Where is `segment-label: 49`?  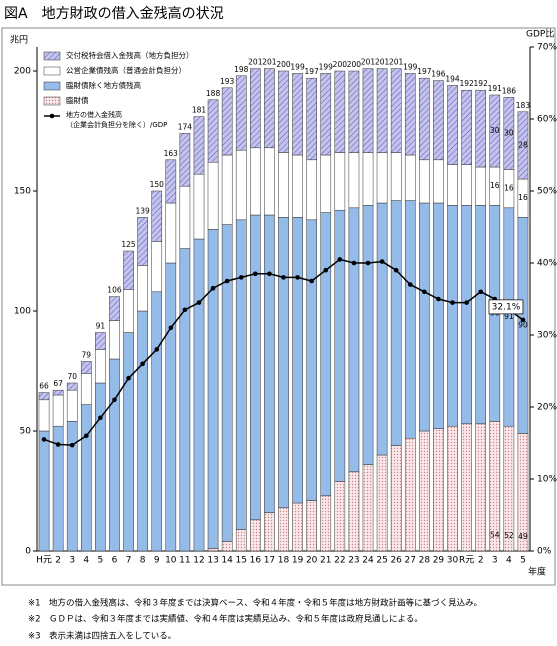 segment-label: 49 is located at coordinates (523, 536).